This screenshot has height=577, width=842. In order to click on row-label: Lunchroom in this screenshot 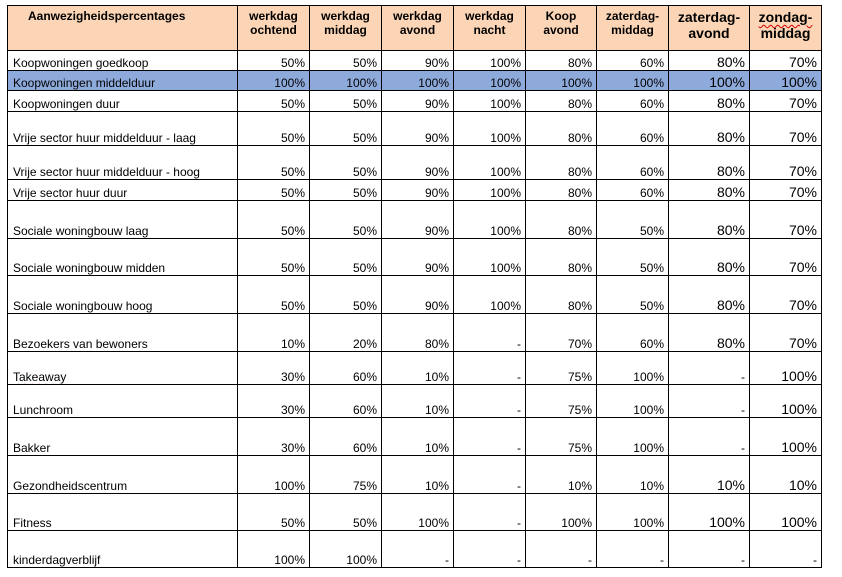, I will do `click(122, 401)`.